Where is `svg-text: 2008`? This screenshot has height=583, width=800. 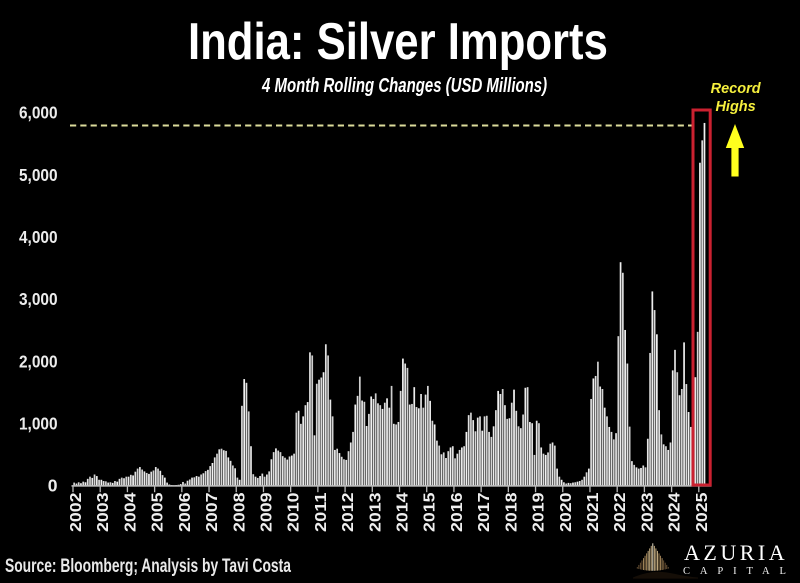 svg-text: 2008 is located at coordinates (239, 512).